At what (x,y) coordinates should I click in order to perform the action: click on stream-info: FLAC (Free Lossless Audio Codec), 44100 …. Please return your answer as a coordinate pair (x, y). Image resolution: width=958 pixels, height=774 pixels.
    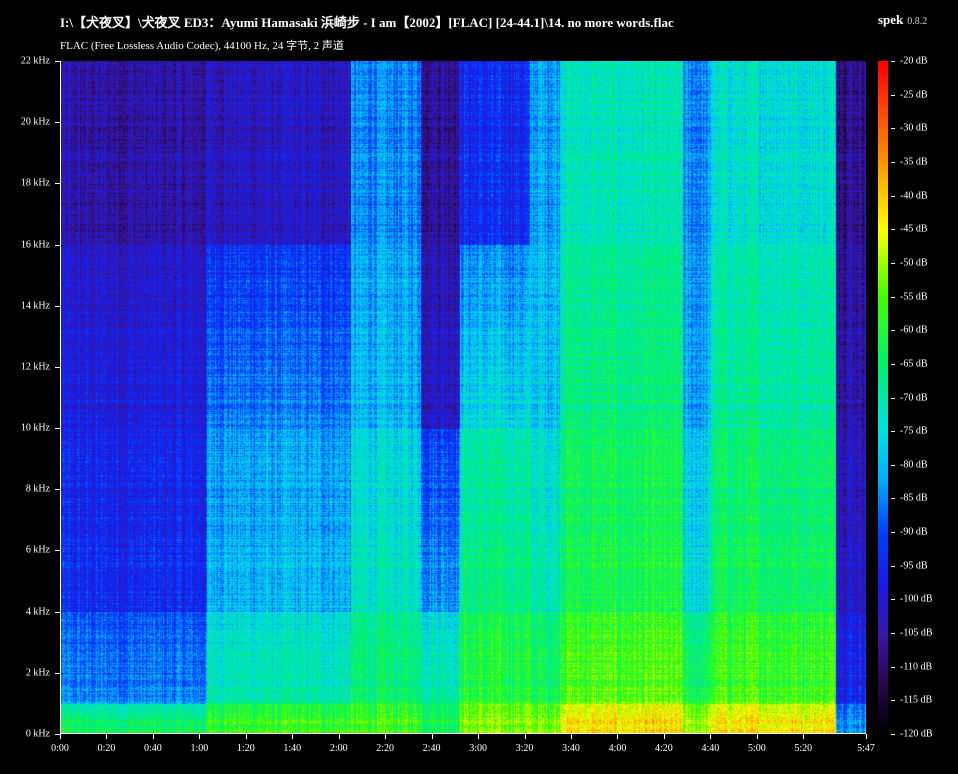
    Looking at the image, I should click on (202, 46).